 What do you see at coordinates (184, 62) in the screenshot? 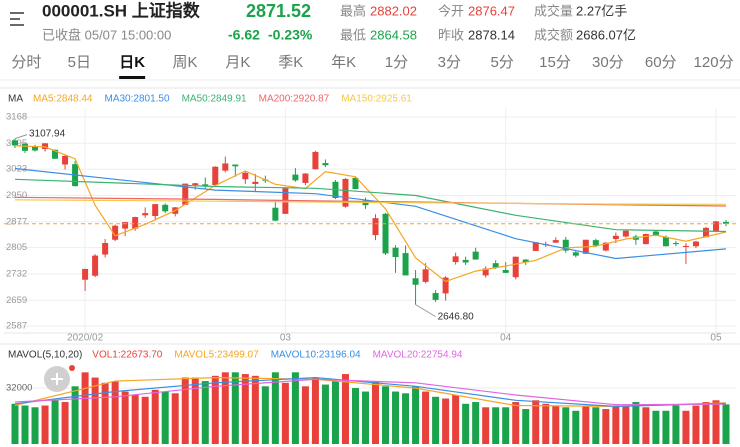
I see `tab: 周K` at bounding box center [184, 62].